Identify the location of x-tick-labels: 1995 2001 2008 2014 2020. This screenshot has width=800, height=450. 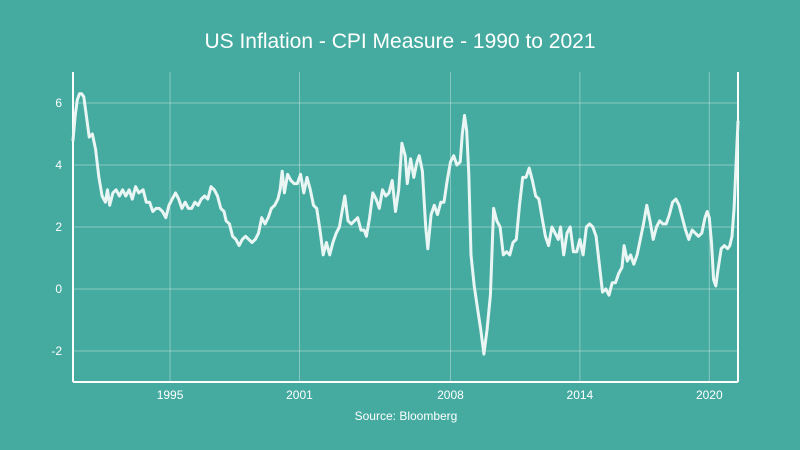
(440, 395).